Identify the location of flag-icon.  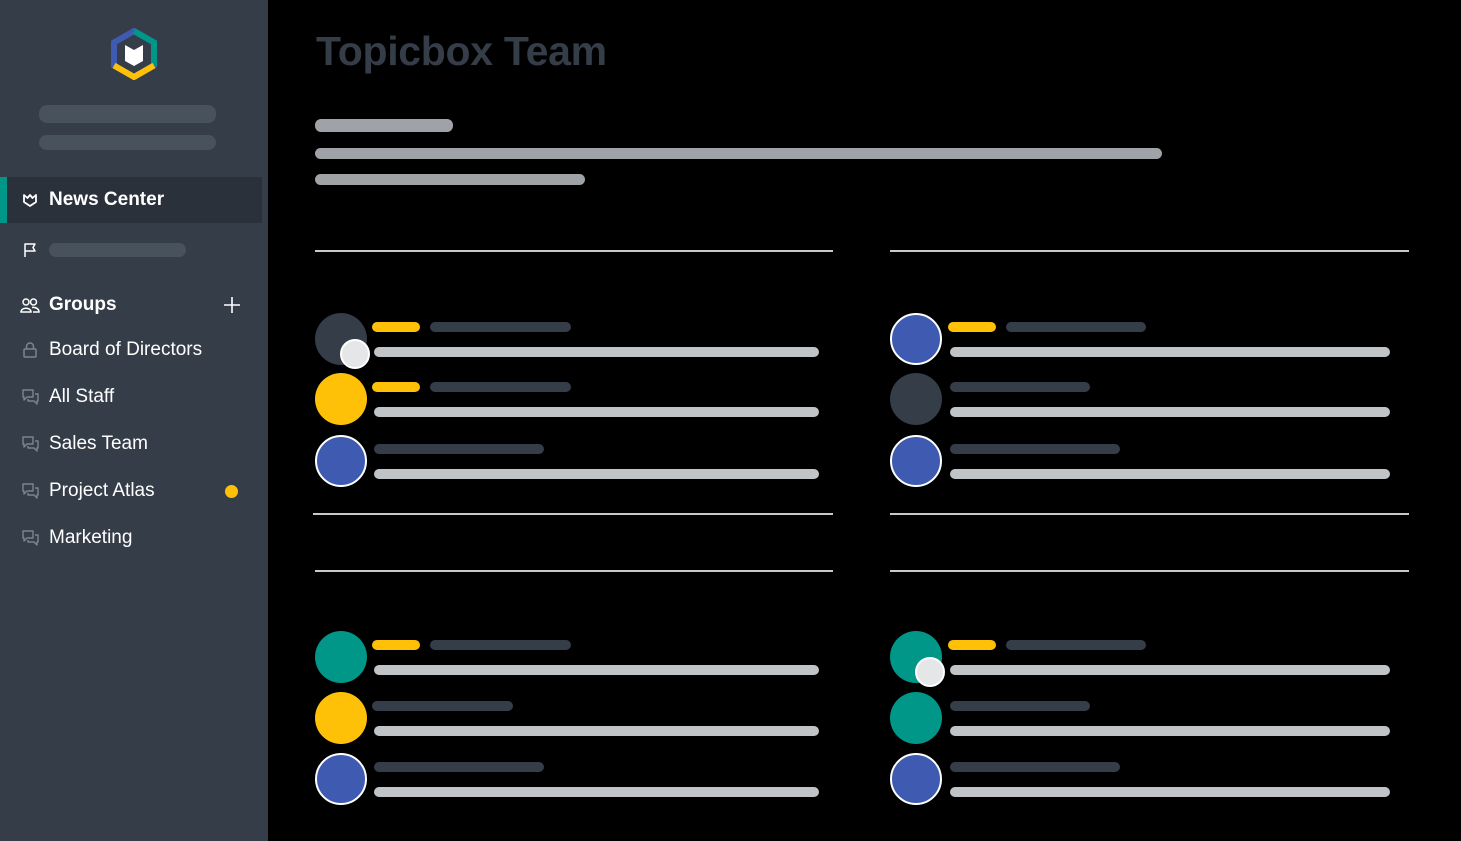
(30, 250).